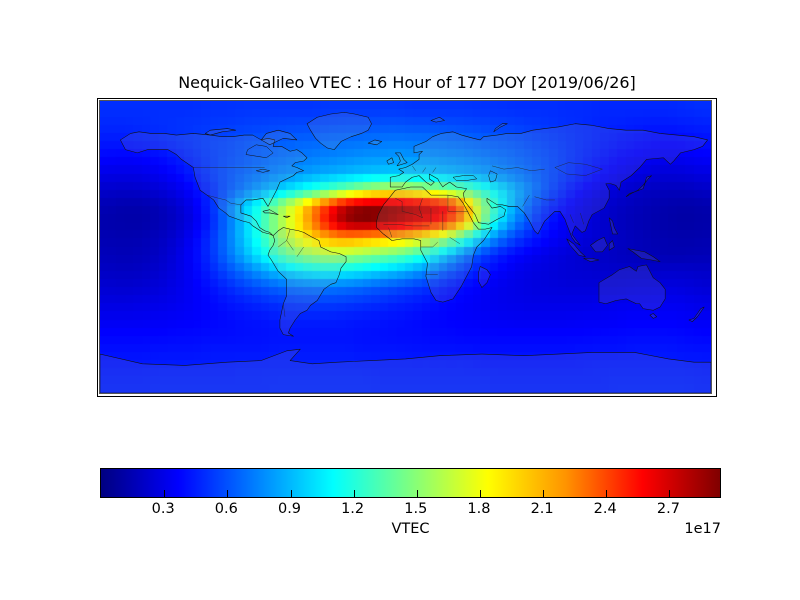 The width and height of the screenshot is (800, 600). Describe the element at coordinates (434, 244) in the screenshot. I see `africa` at that location.